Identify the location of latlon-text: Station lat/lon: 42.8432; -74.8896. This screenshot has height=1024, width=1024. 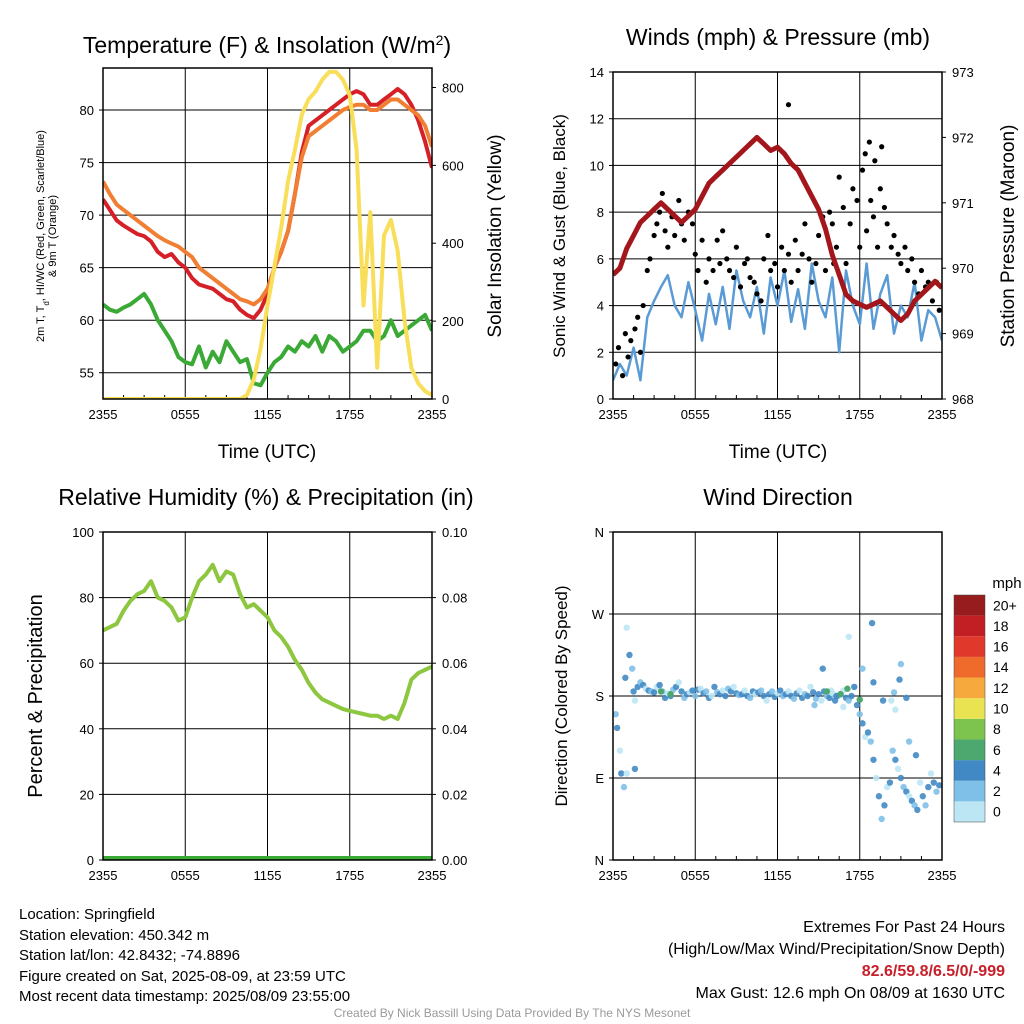
(130, 955).